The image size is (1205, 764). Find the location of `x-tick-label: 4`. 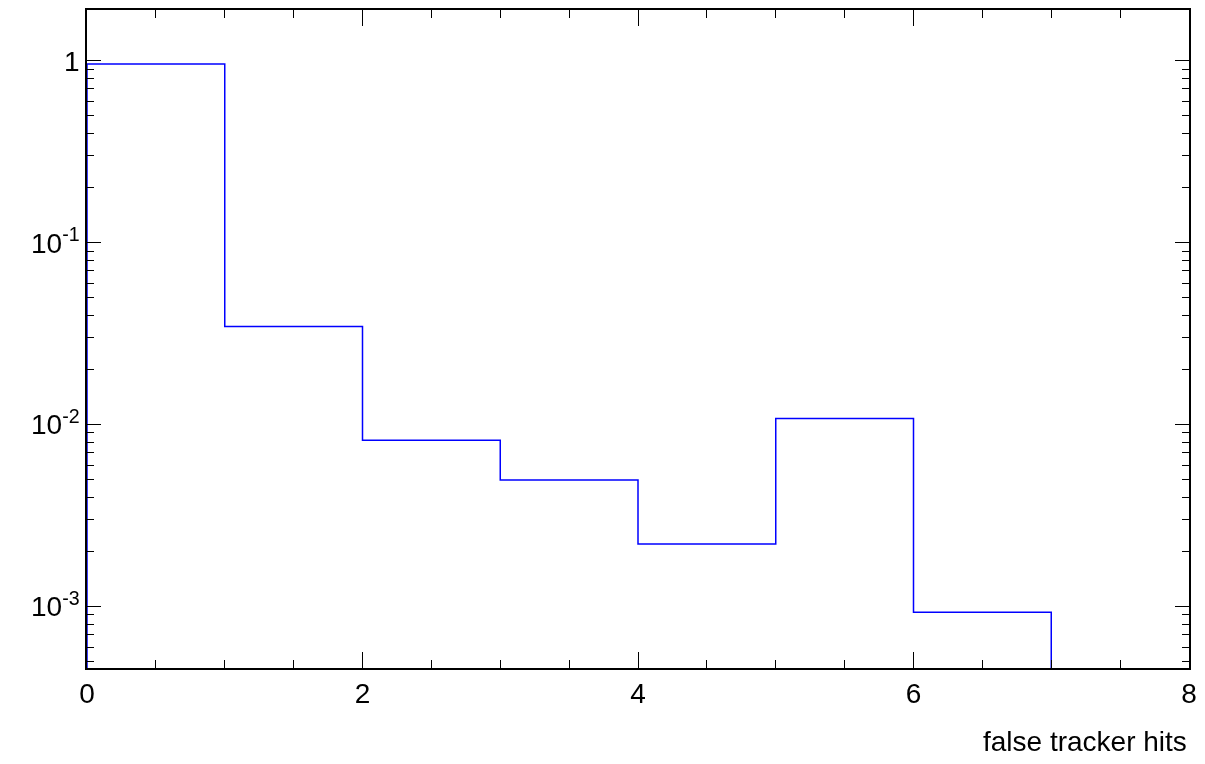

x-tick-label: 4 is located at coordinates (638, 694).